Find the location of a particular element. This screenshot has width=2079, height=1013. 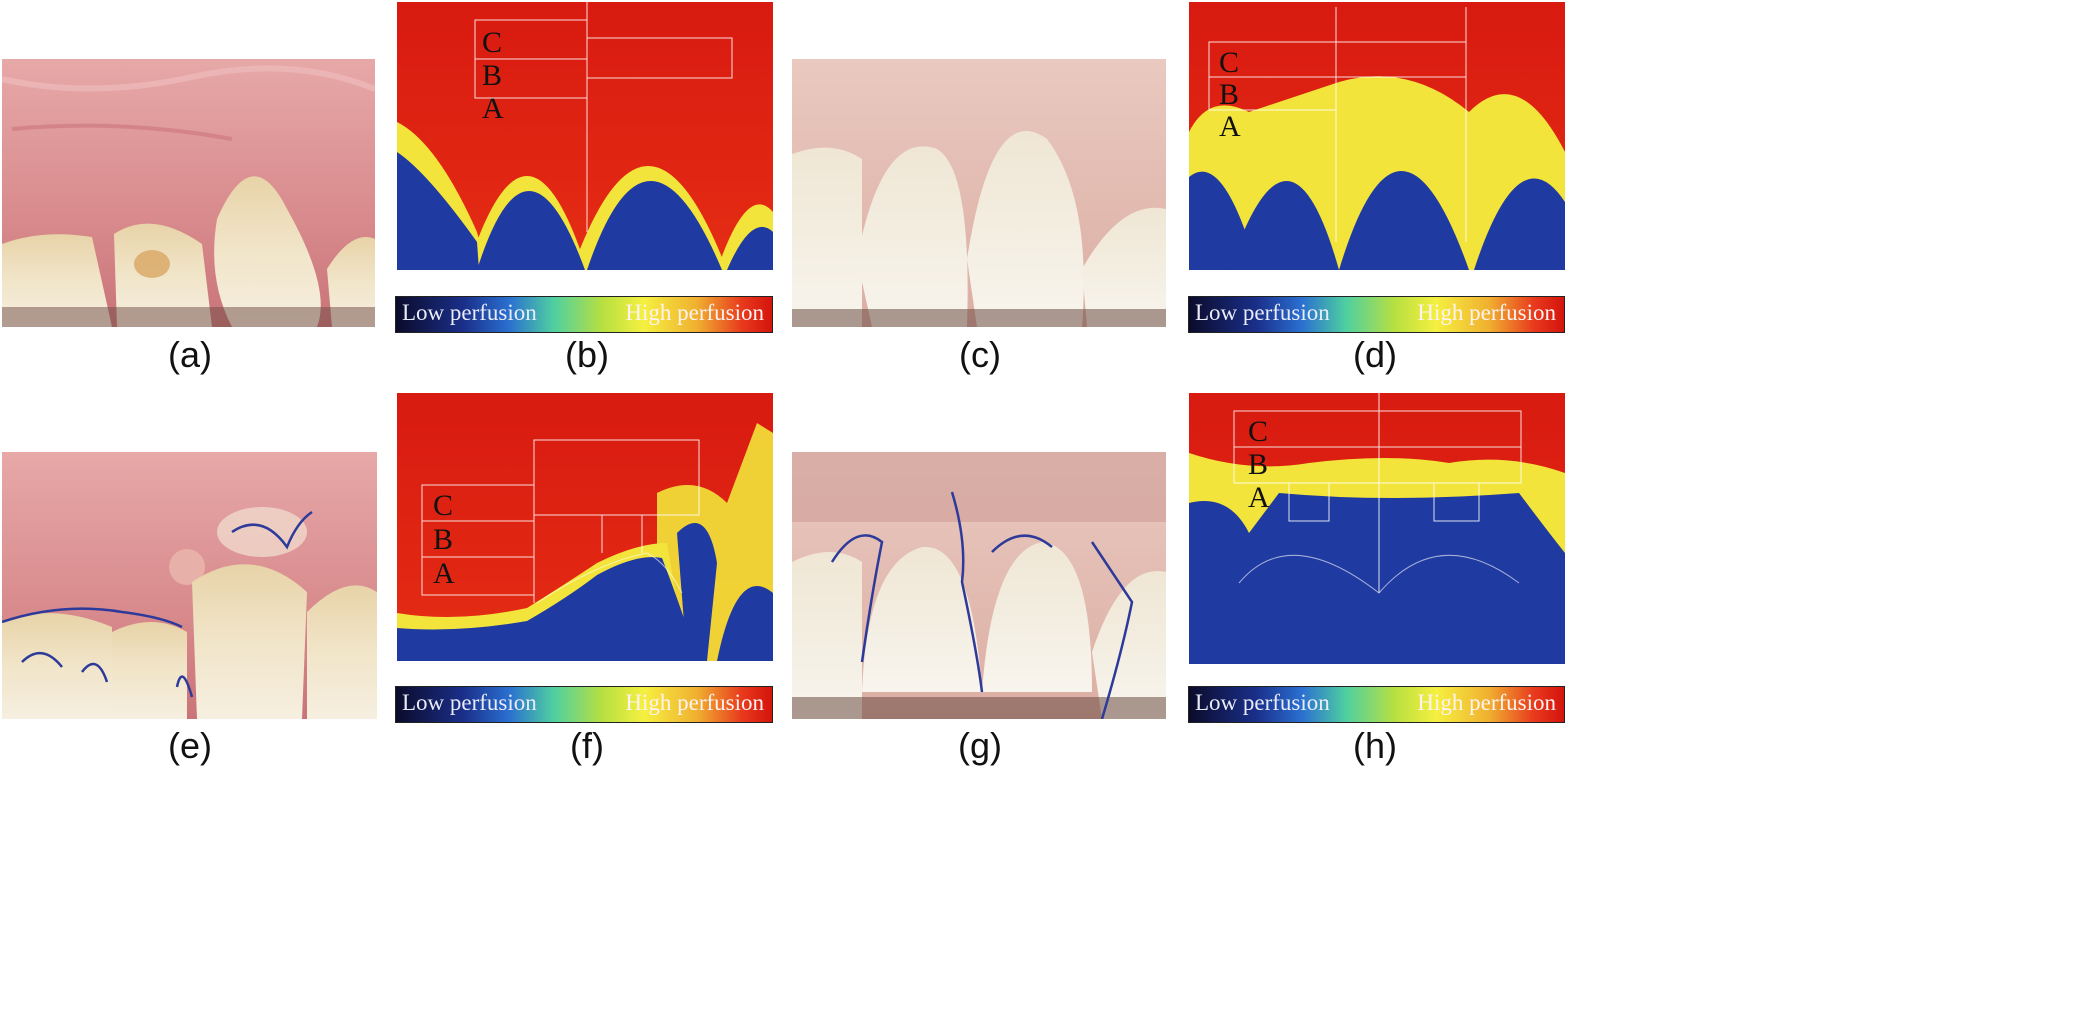

caption-f: (f) is located at coordinates (587, 745).